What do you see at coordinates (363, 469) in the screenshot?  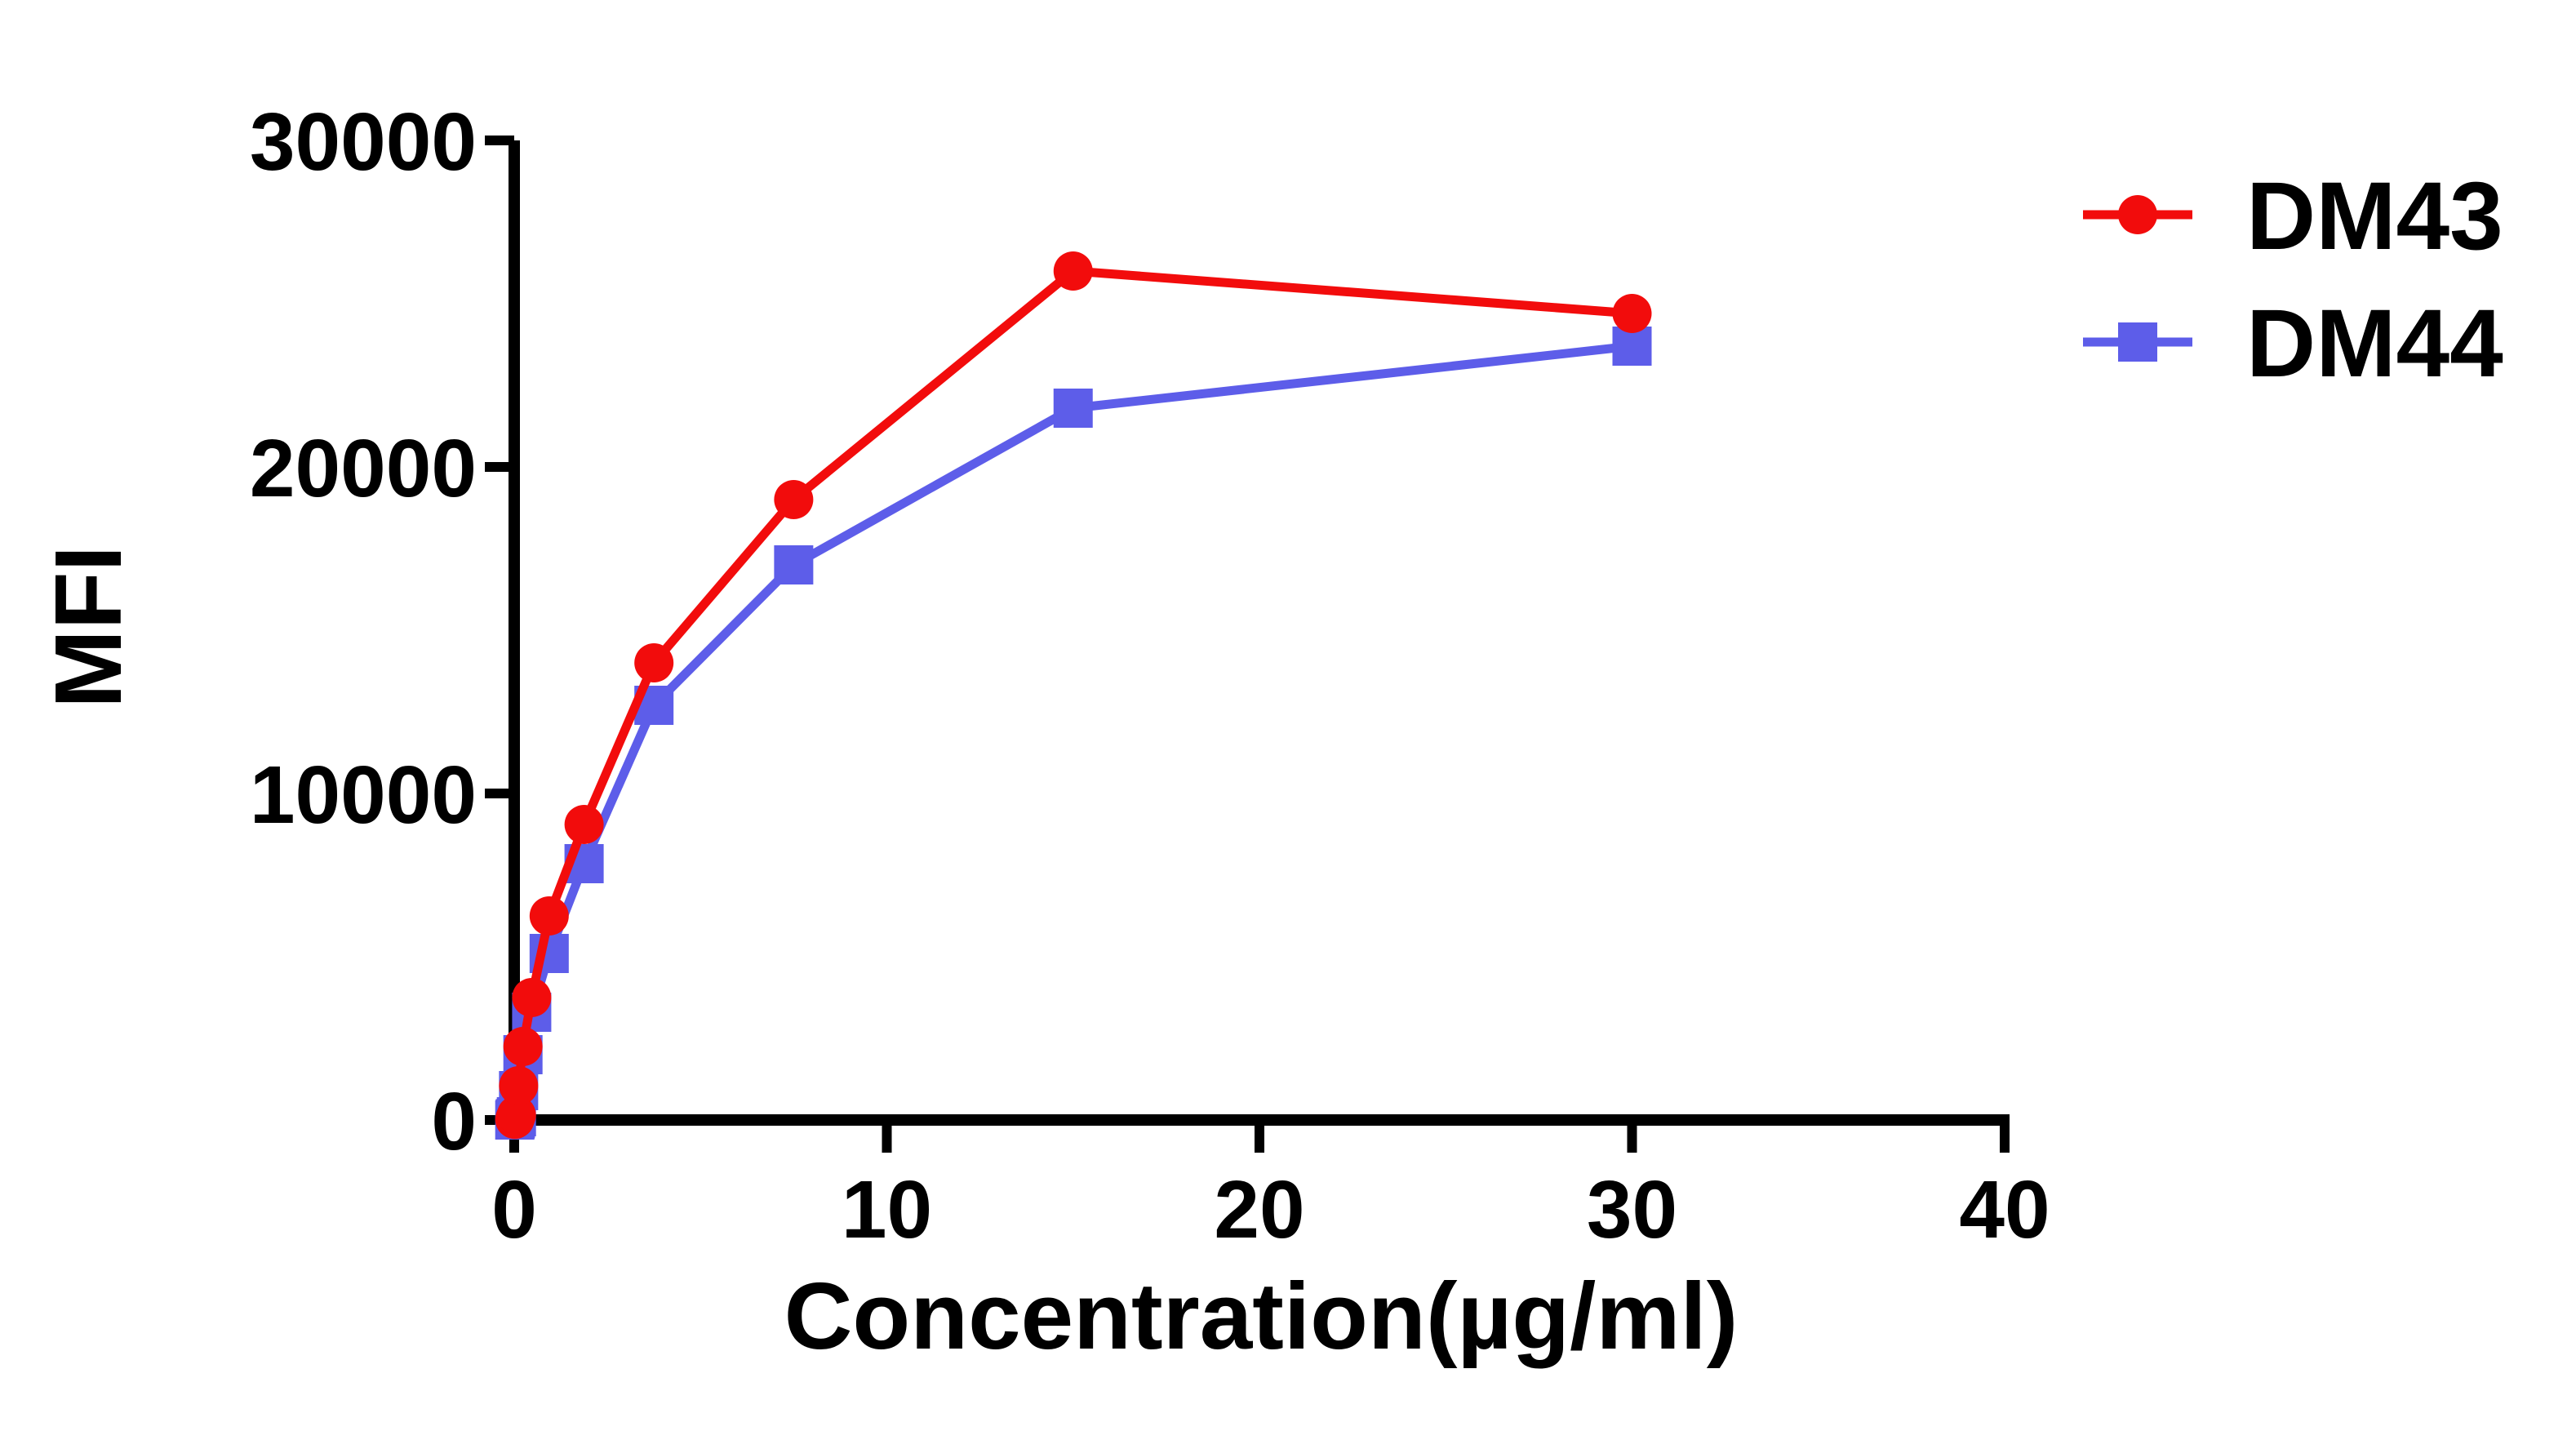 I see `y-tick-label: 20000` at bounding box center [363, 469].